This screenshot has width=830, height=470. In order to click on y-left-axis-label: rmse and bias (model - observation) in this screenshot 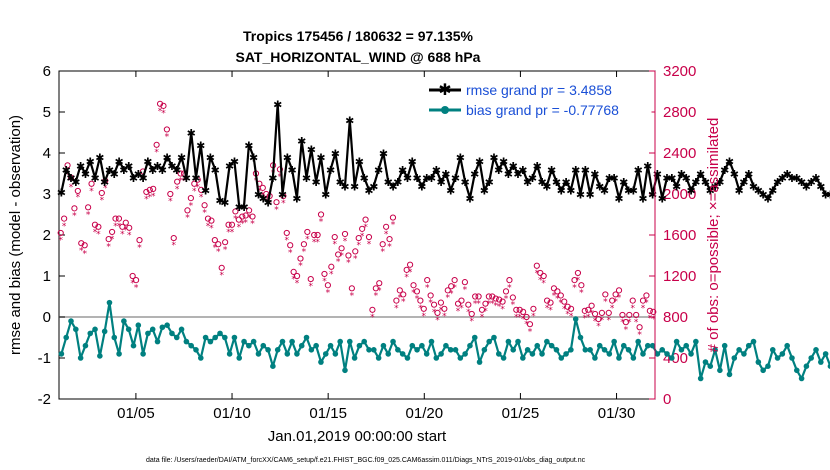, I will do `click(15, 235)`.